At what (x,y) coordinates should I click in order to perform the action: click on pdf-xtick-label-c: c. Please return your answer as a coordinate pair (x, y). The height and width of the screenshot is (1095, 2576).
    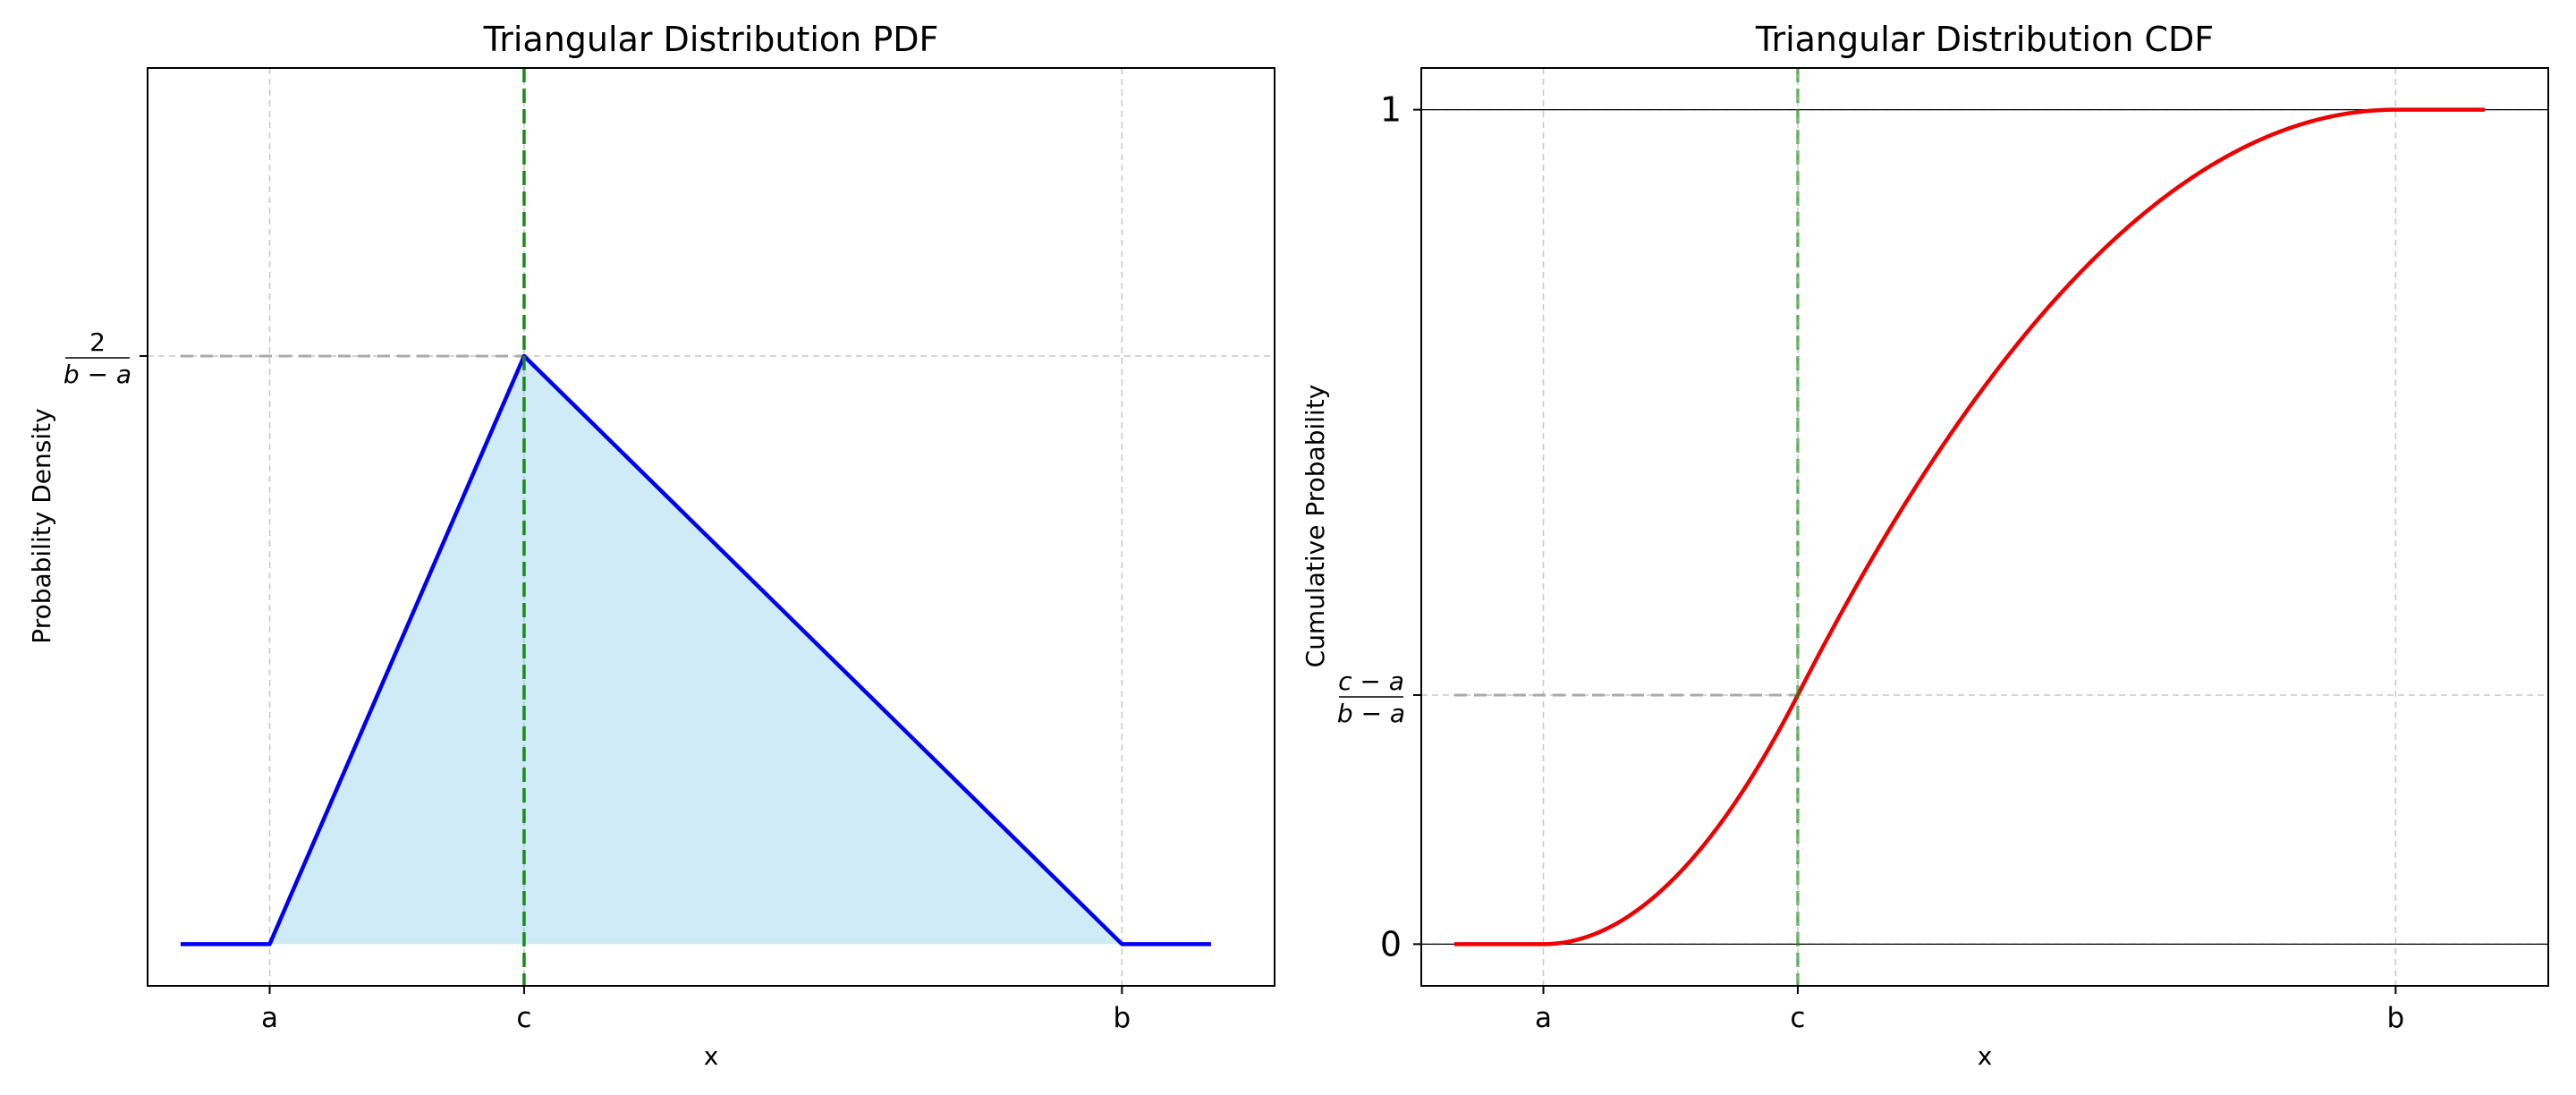
    Looking at the image, I should click on (523, 1018).